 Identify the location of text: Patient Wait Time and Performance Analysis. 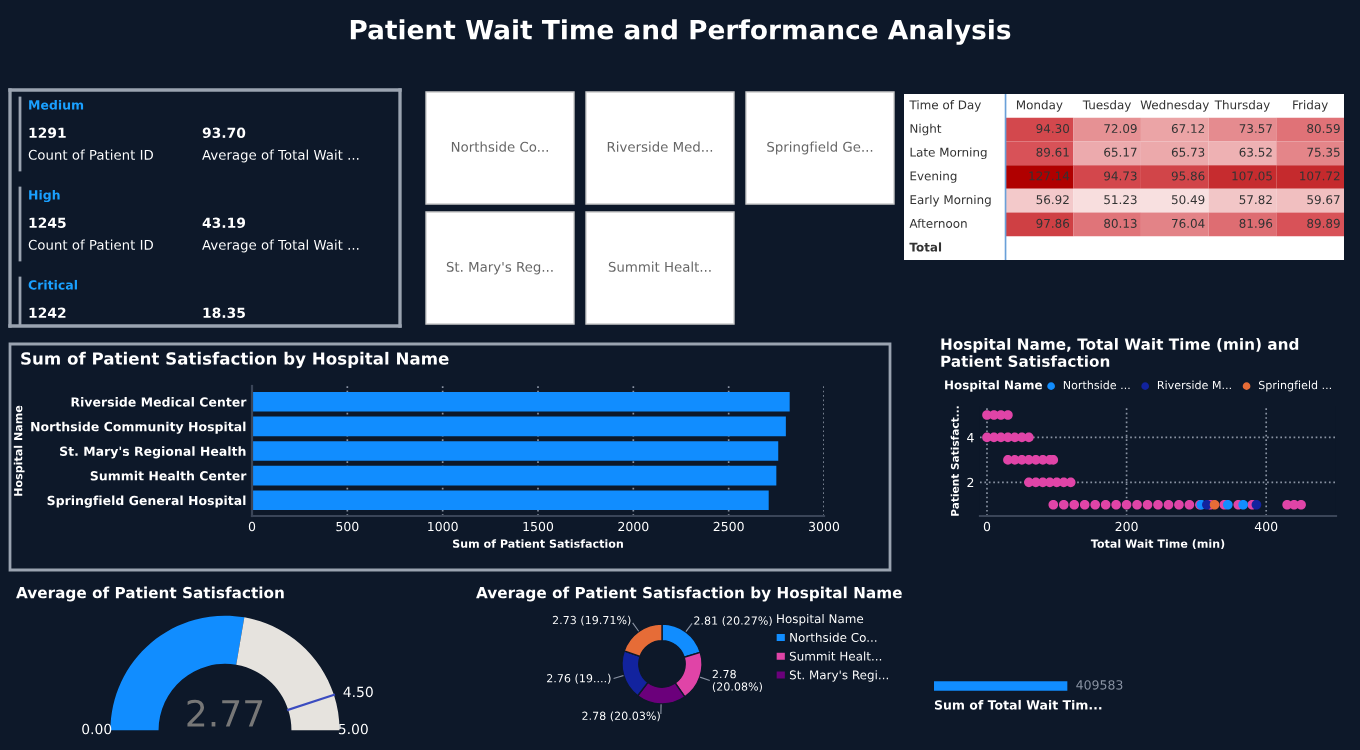
(680, 32).